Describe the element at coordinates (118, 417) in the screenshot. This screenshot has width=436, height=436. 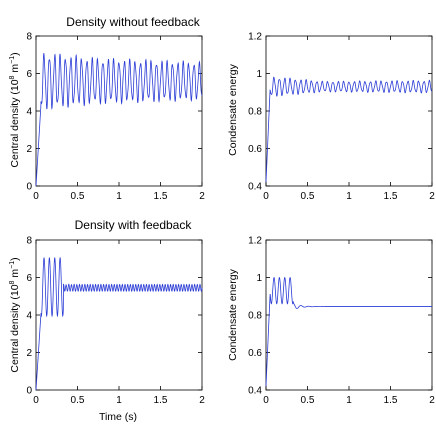
I see `x-axis-label: Time (s)` at that location.